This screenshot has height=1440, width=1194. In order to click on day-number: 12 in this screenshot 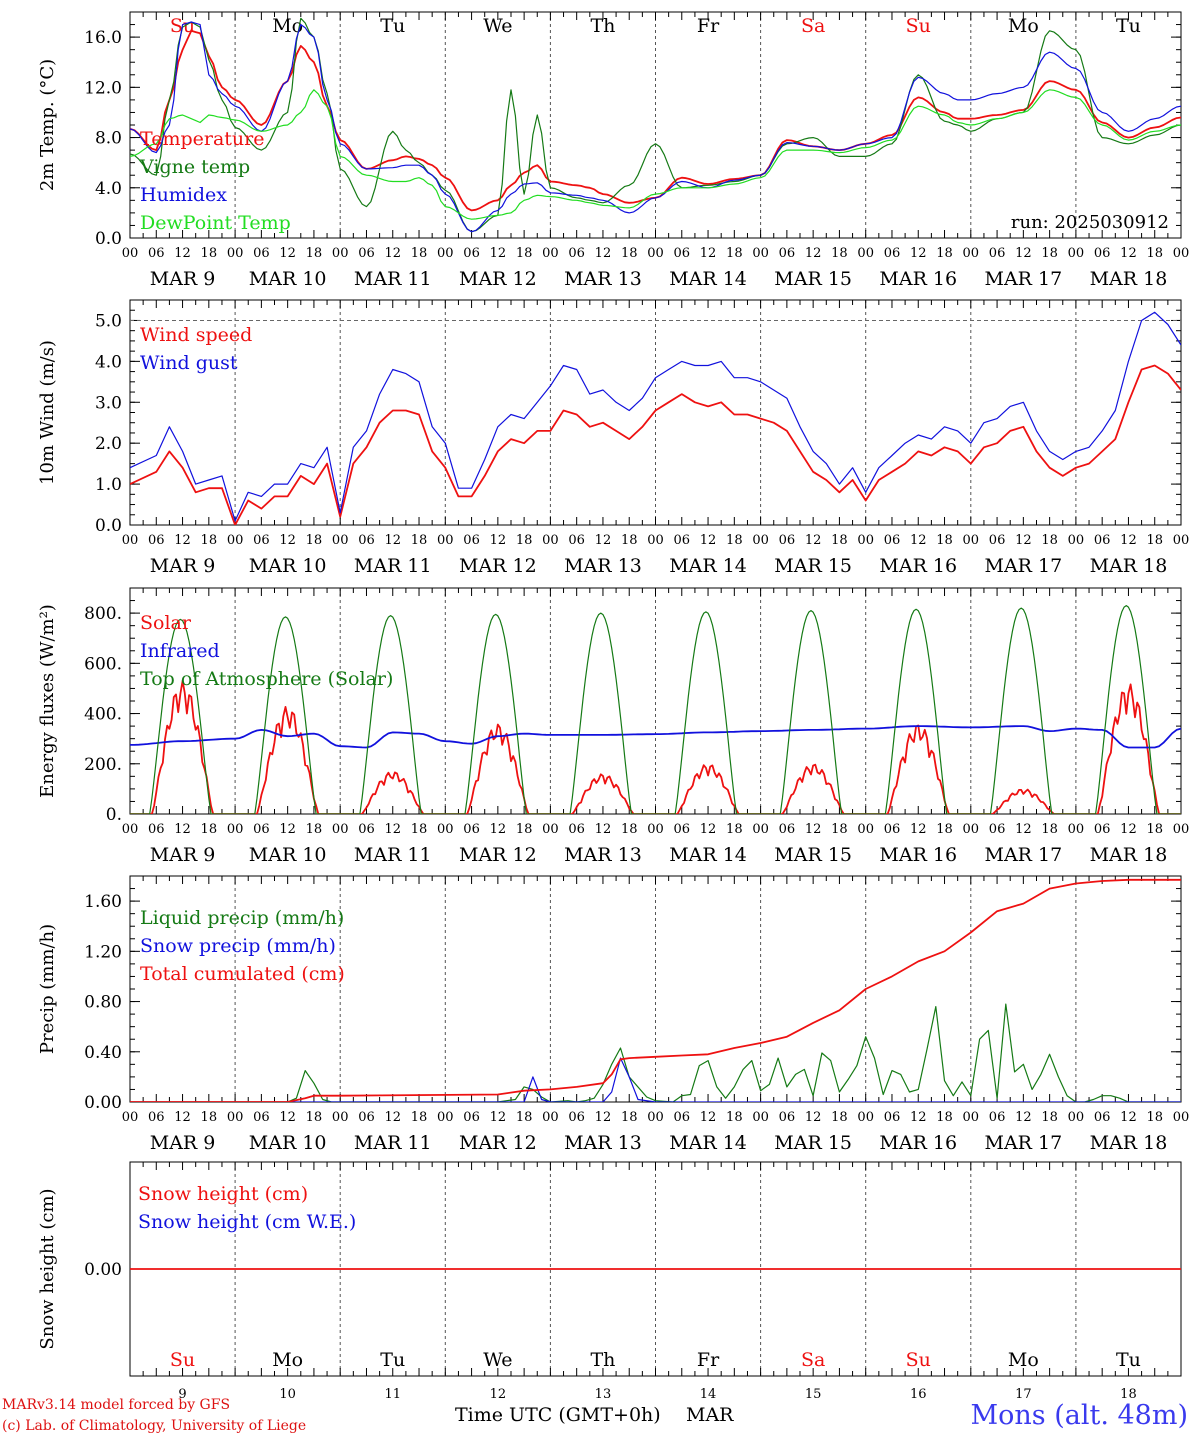, I will do `click(498, 1394)`.